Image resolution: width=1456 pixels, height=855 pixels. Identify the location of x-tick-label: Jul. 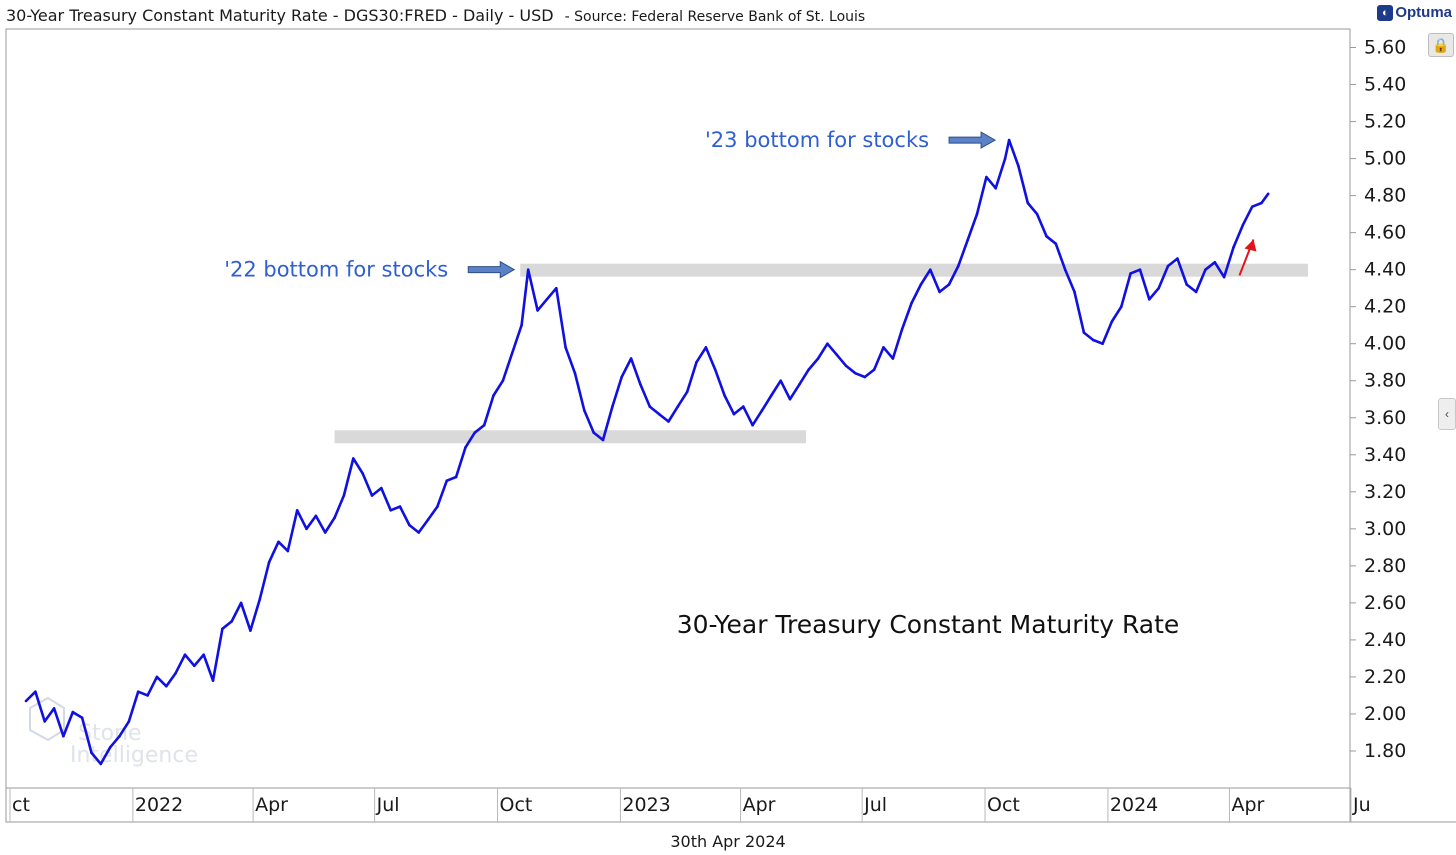
(875, 805).